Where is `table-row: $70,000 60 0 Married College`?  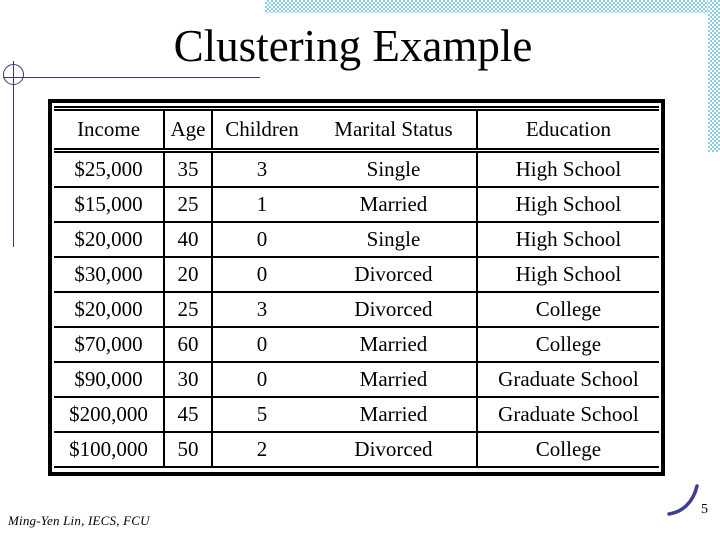
table-row: $70,000 60 0 Married College is located at coordinates (356, 344).